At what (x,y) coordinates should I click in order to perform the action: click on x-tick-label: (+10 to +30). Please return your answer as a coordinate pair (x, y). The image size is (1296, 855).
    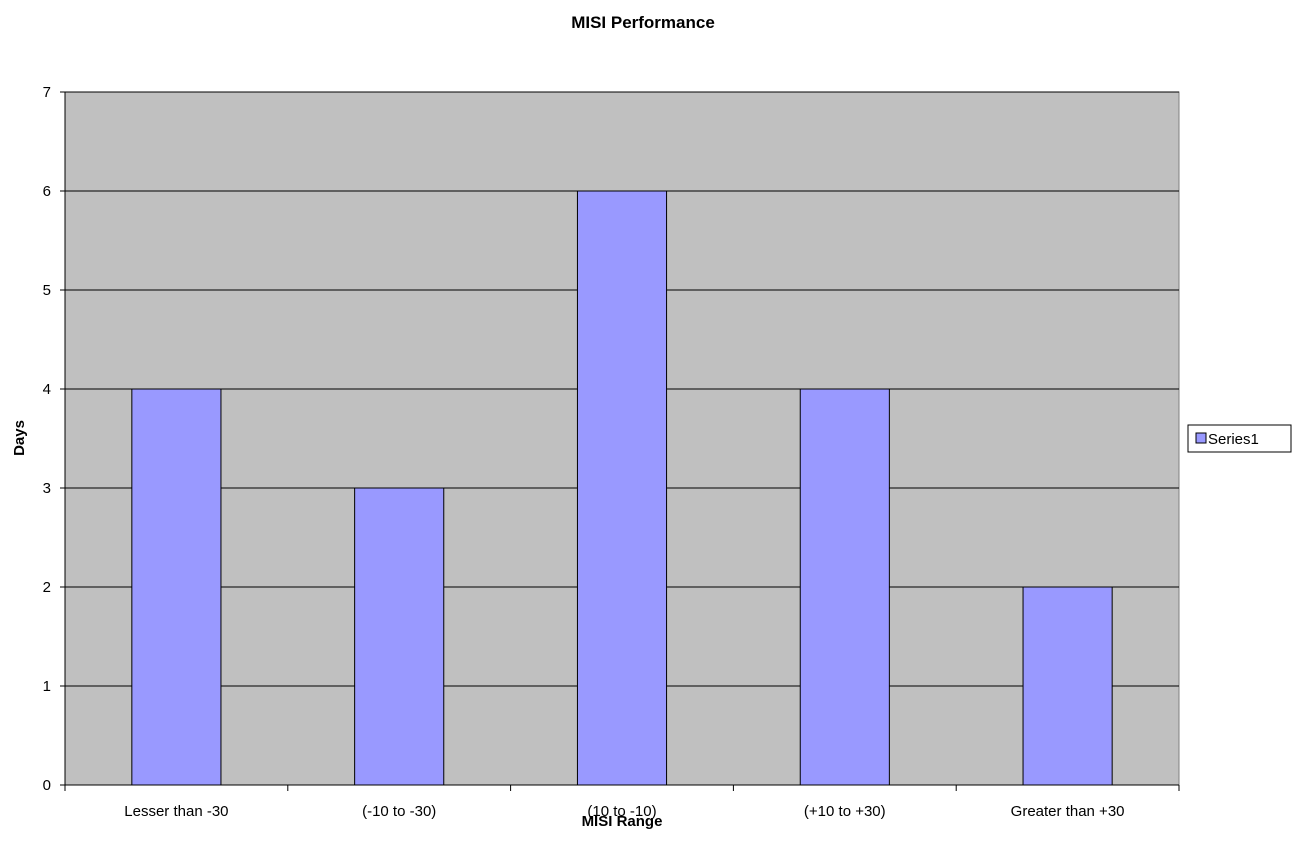
    Looking at the image, I should click on (845, 811).